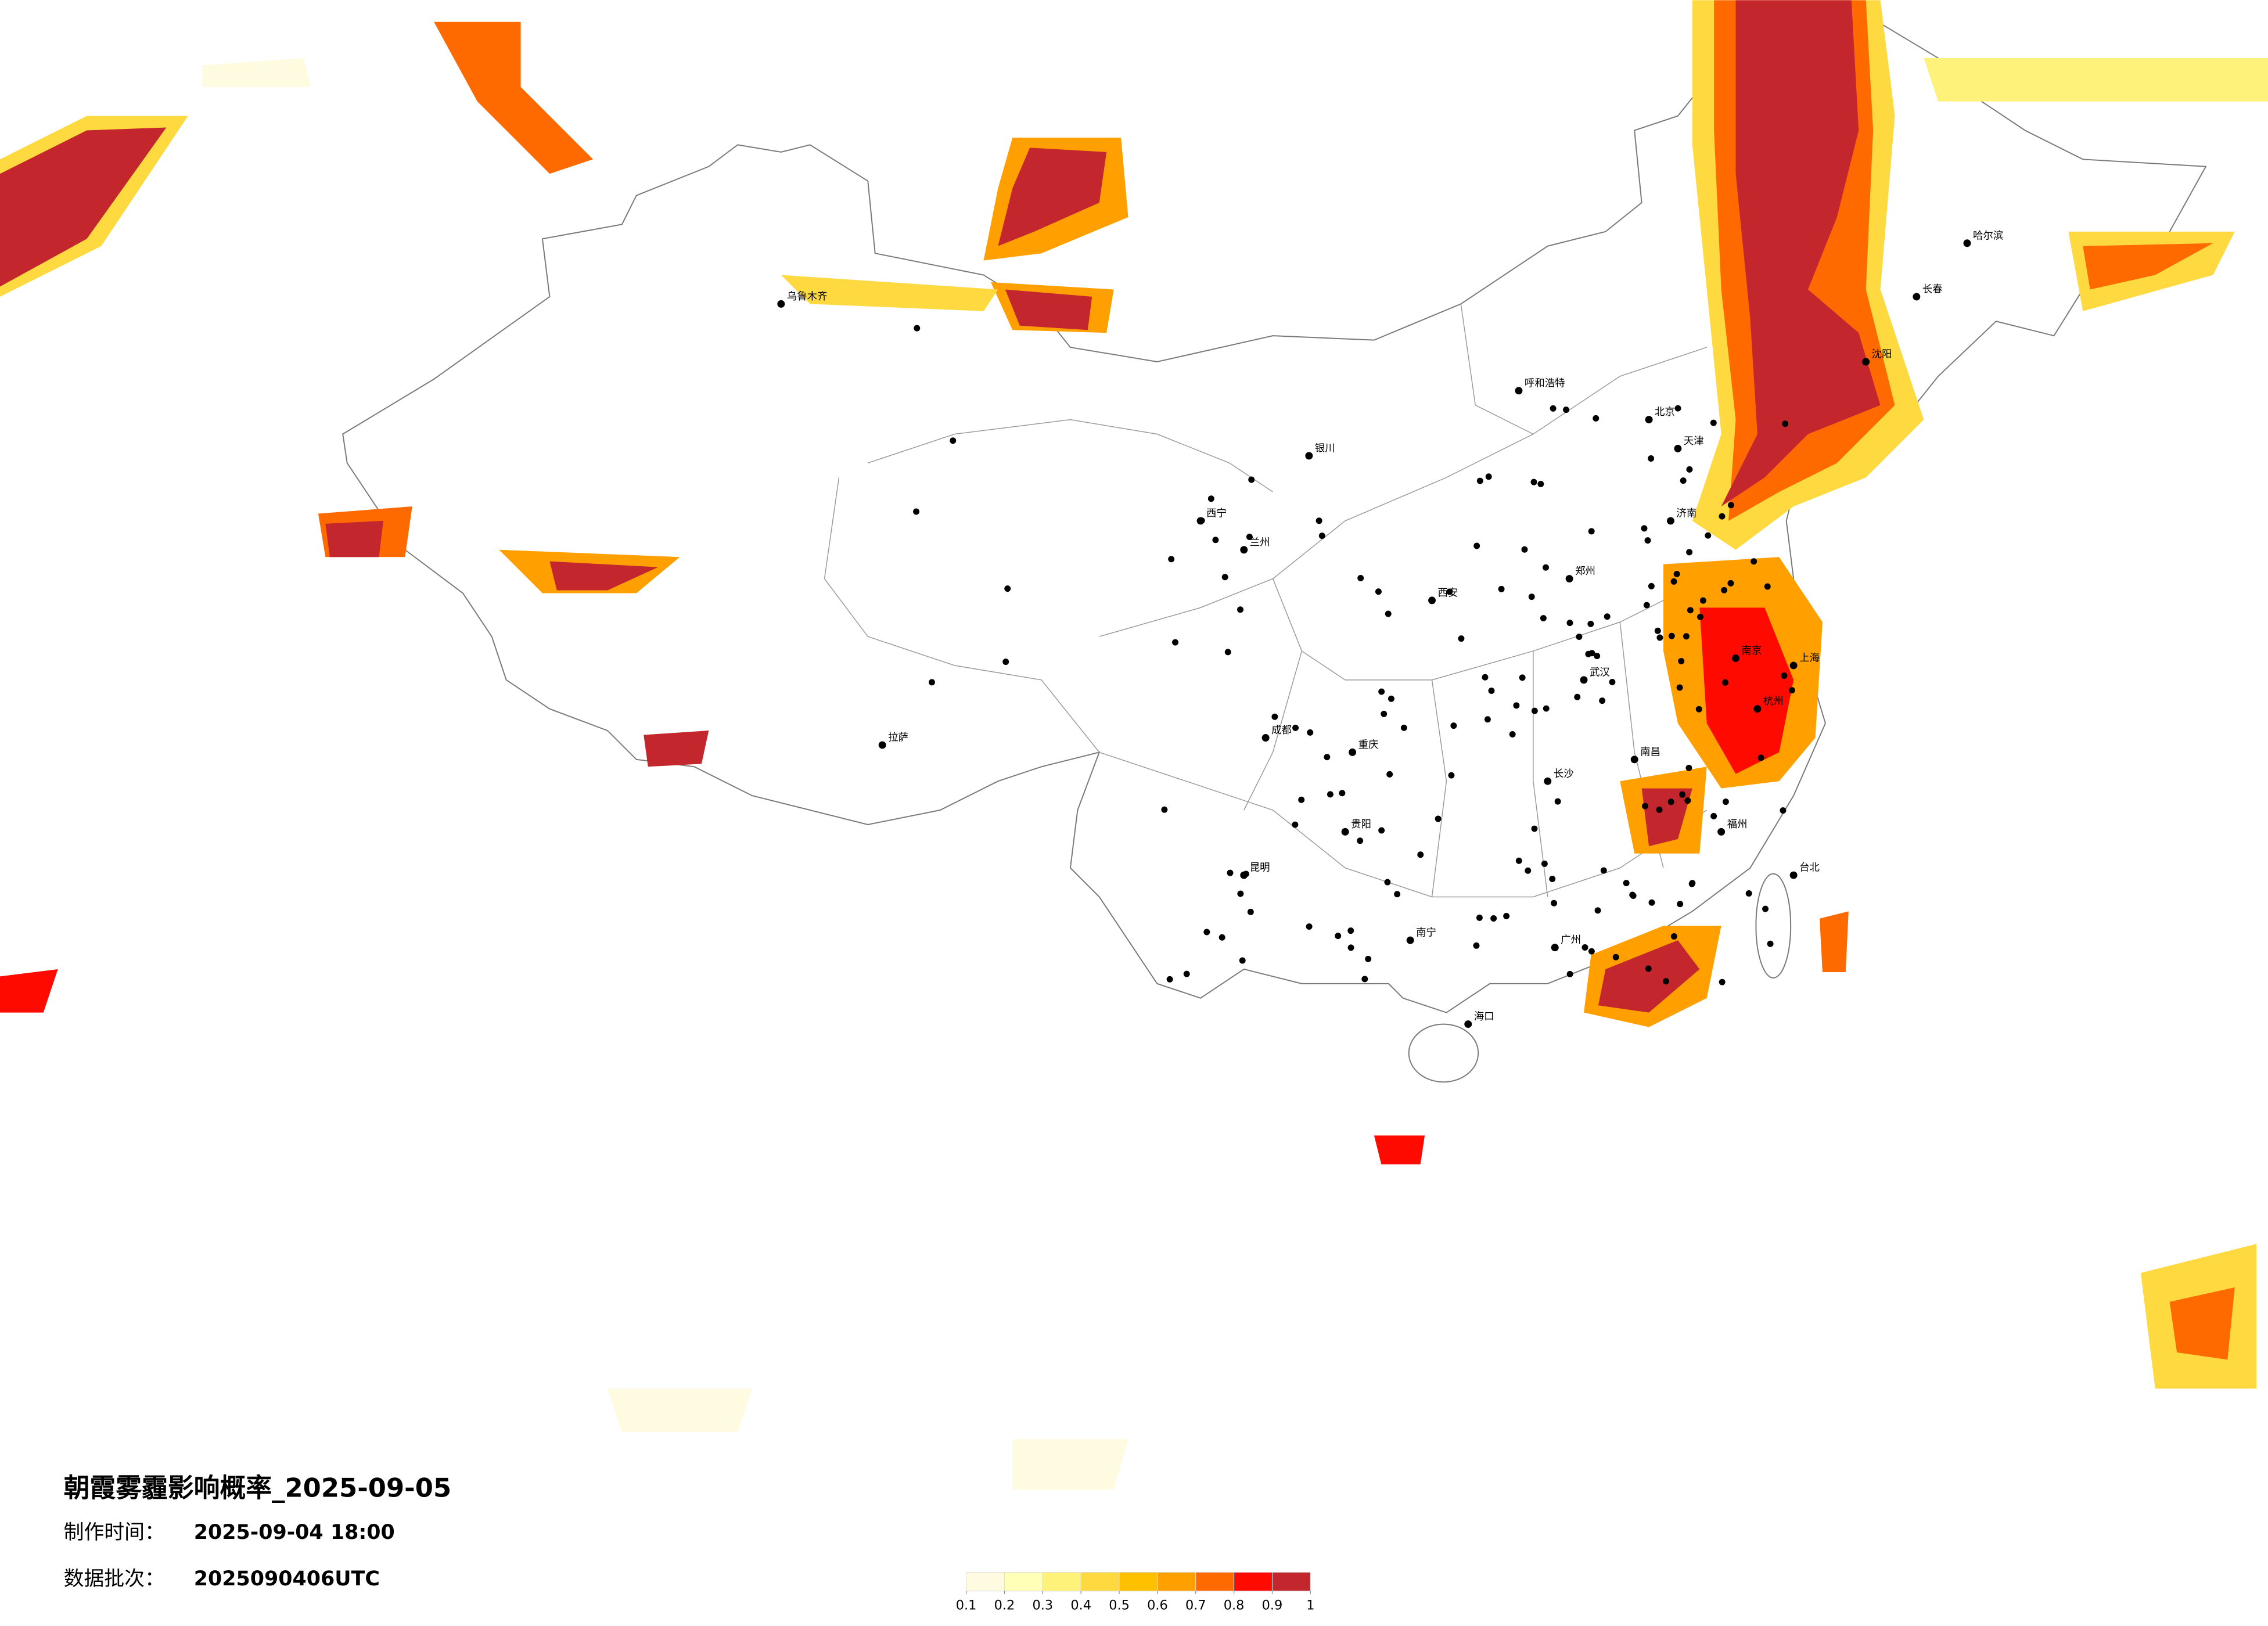  What do you see at coordinates (1882, 355) in the screenshot?
I see `city-label: 沈阳` at bounding box center [1882, 355].